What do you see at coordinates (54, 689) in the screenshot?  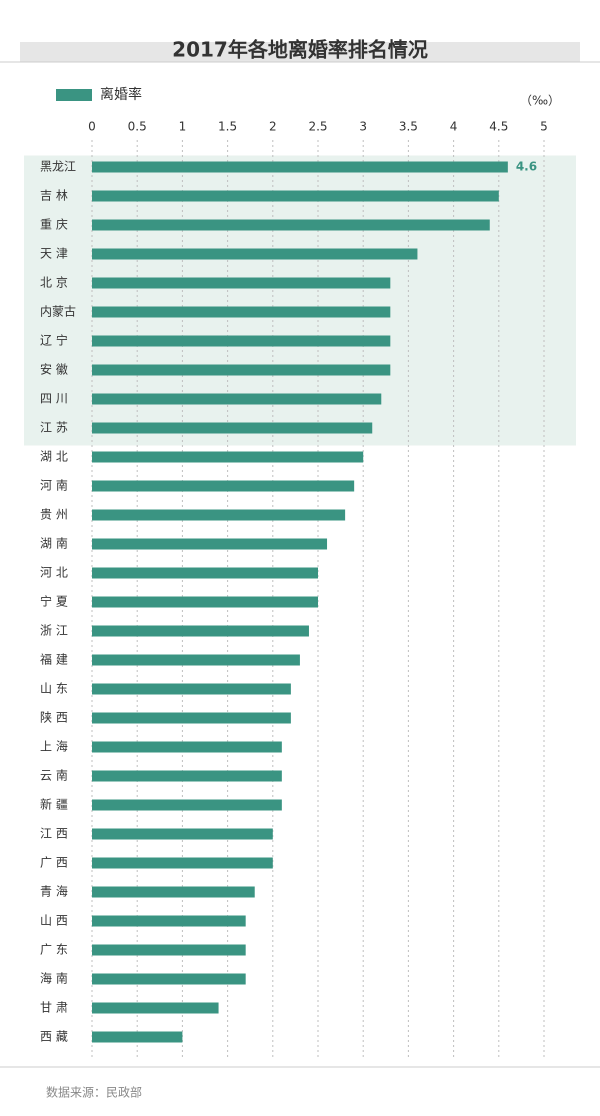 I see `category-label: 山 东` at bounding box center [54, 689].